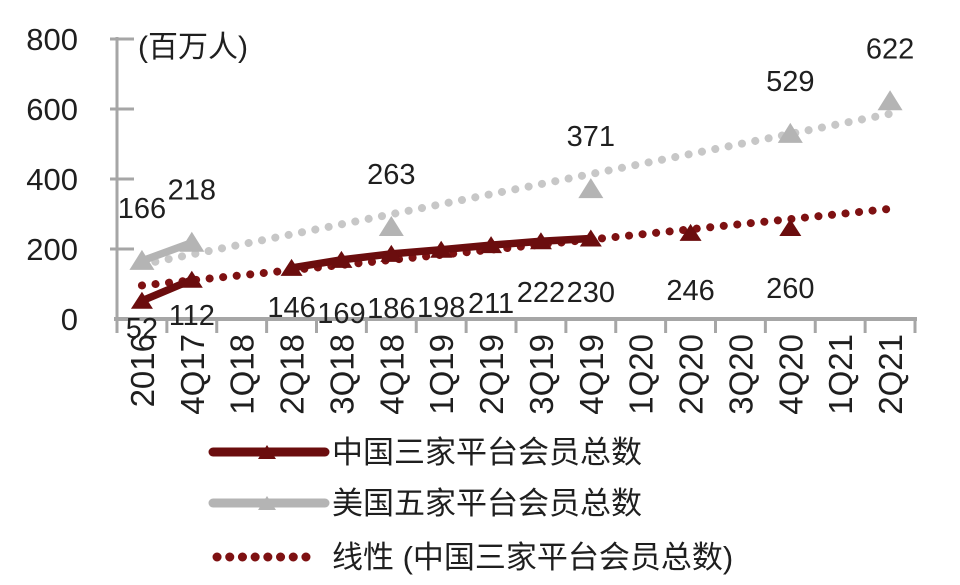 The width and height of the screenshot is (960, 585). I want to click on data-label-us: 529, so click(790, 82).